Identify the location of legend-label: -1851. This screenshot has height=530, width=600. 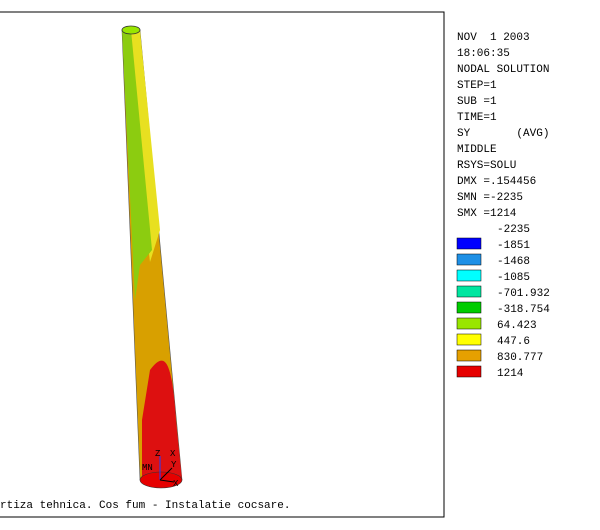
(513, 246).